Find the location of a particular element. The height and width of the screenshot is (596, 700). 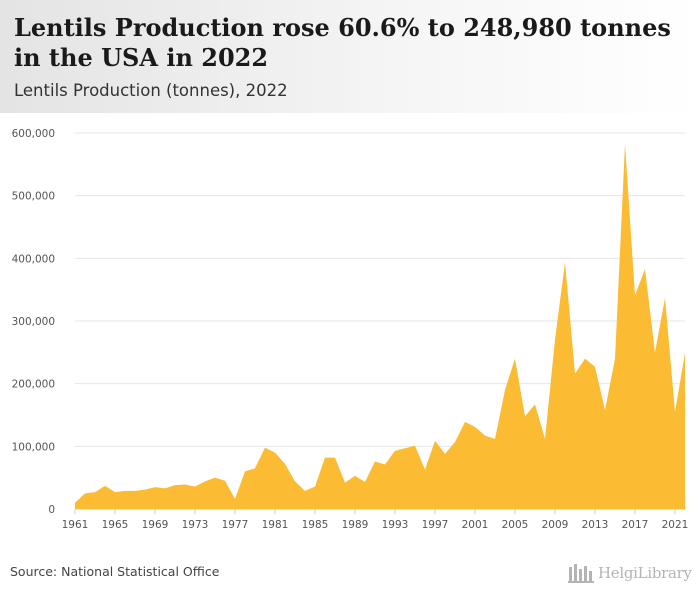

source-note: Source: National Statistical Office is located at coordinates (115, 571).